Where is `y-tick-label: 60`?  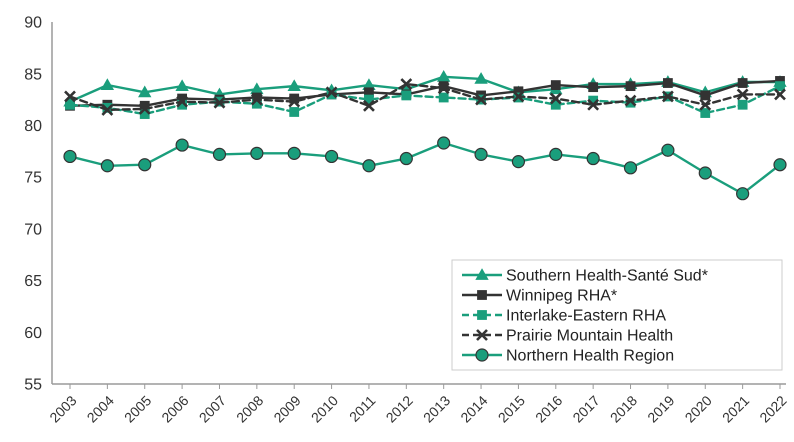
y-tick-label: 60 is located at coordinates (33, 333).